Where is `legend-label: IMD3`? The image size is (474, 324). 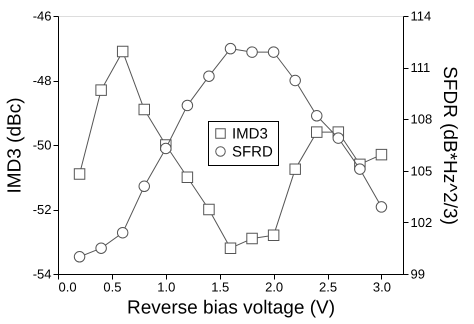
legend-label: IMD3 is located at coordinates (250, 134).